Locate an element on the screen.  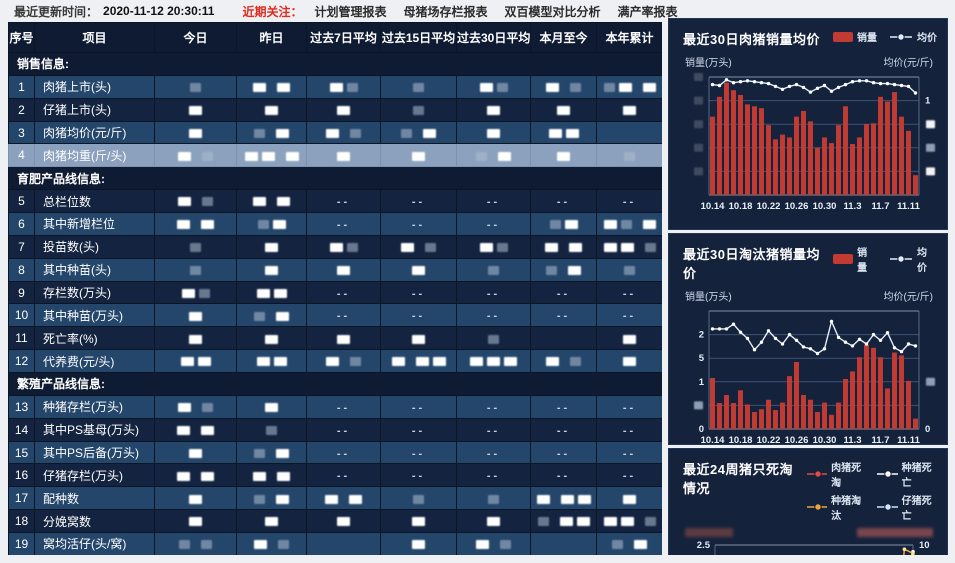
table-row-1: 1 肉猪上市(头) is located at coordinates (335, 86).